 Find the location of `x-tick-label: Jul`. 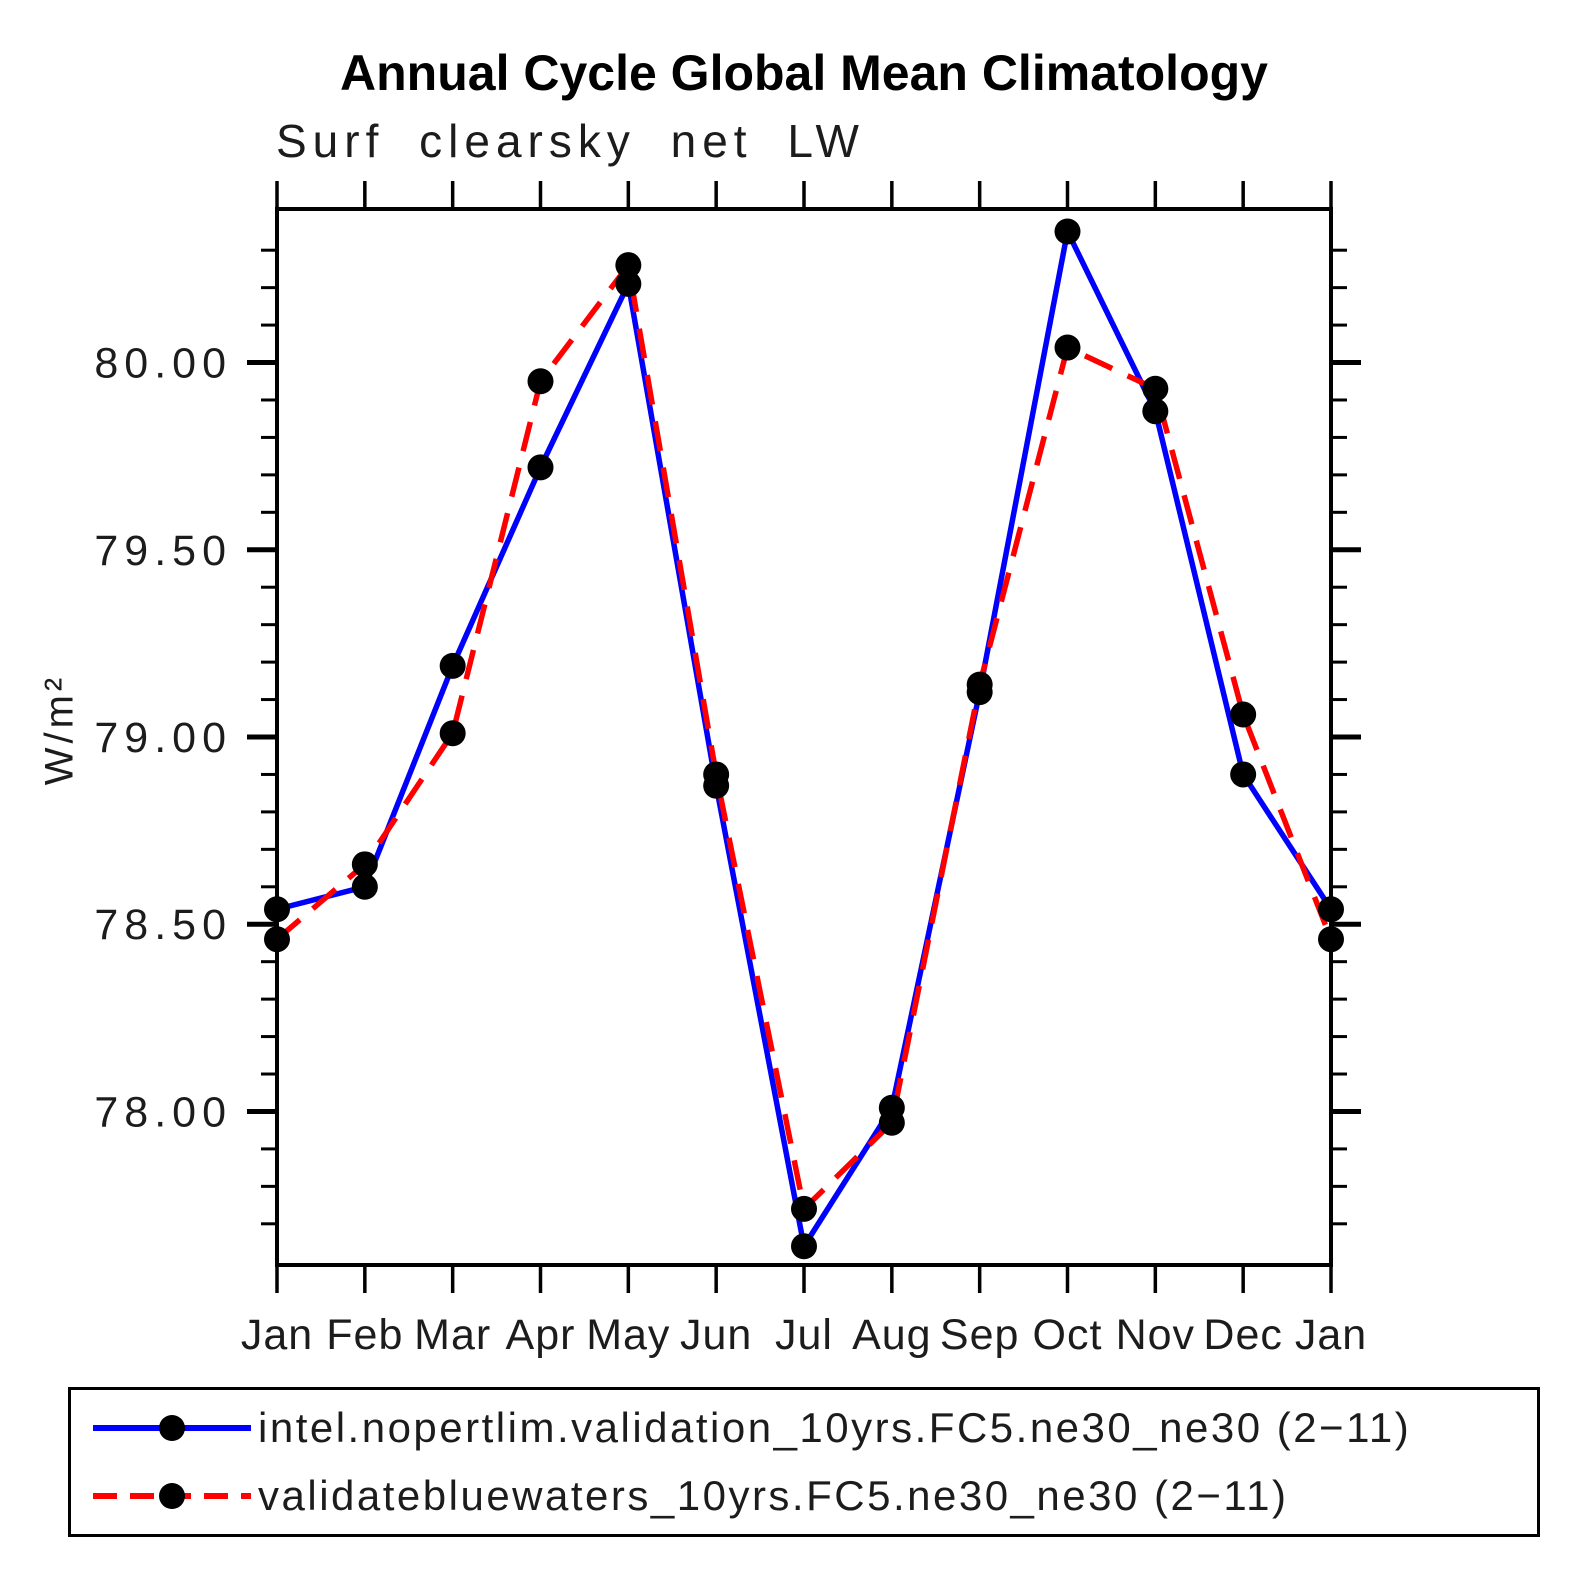

x-tick-label: Jul is located at coordinates (804, 1335).